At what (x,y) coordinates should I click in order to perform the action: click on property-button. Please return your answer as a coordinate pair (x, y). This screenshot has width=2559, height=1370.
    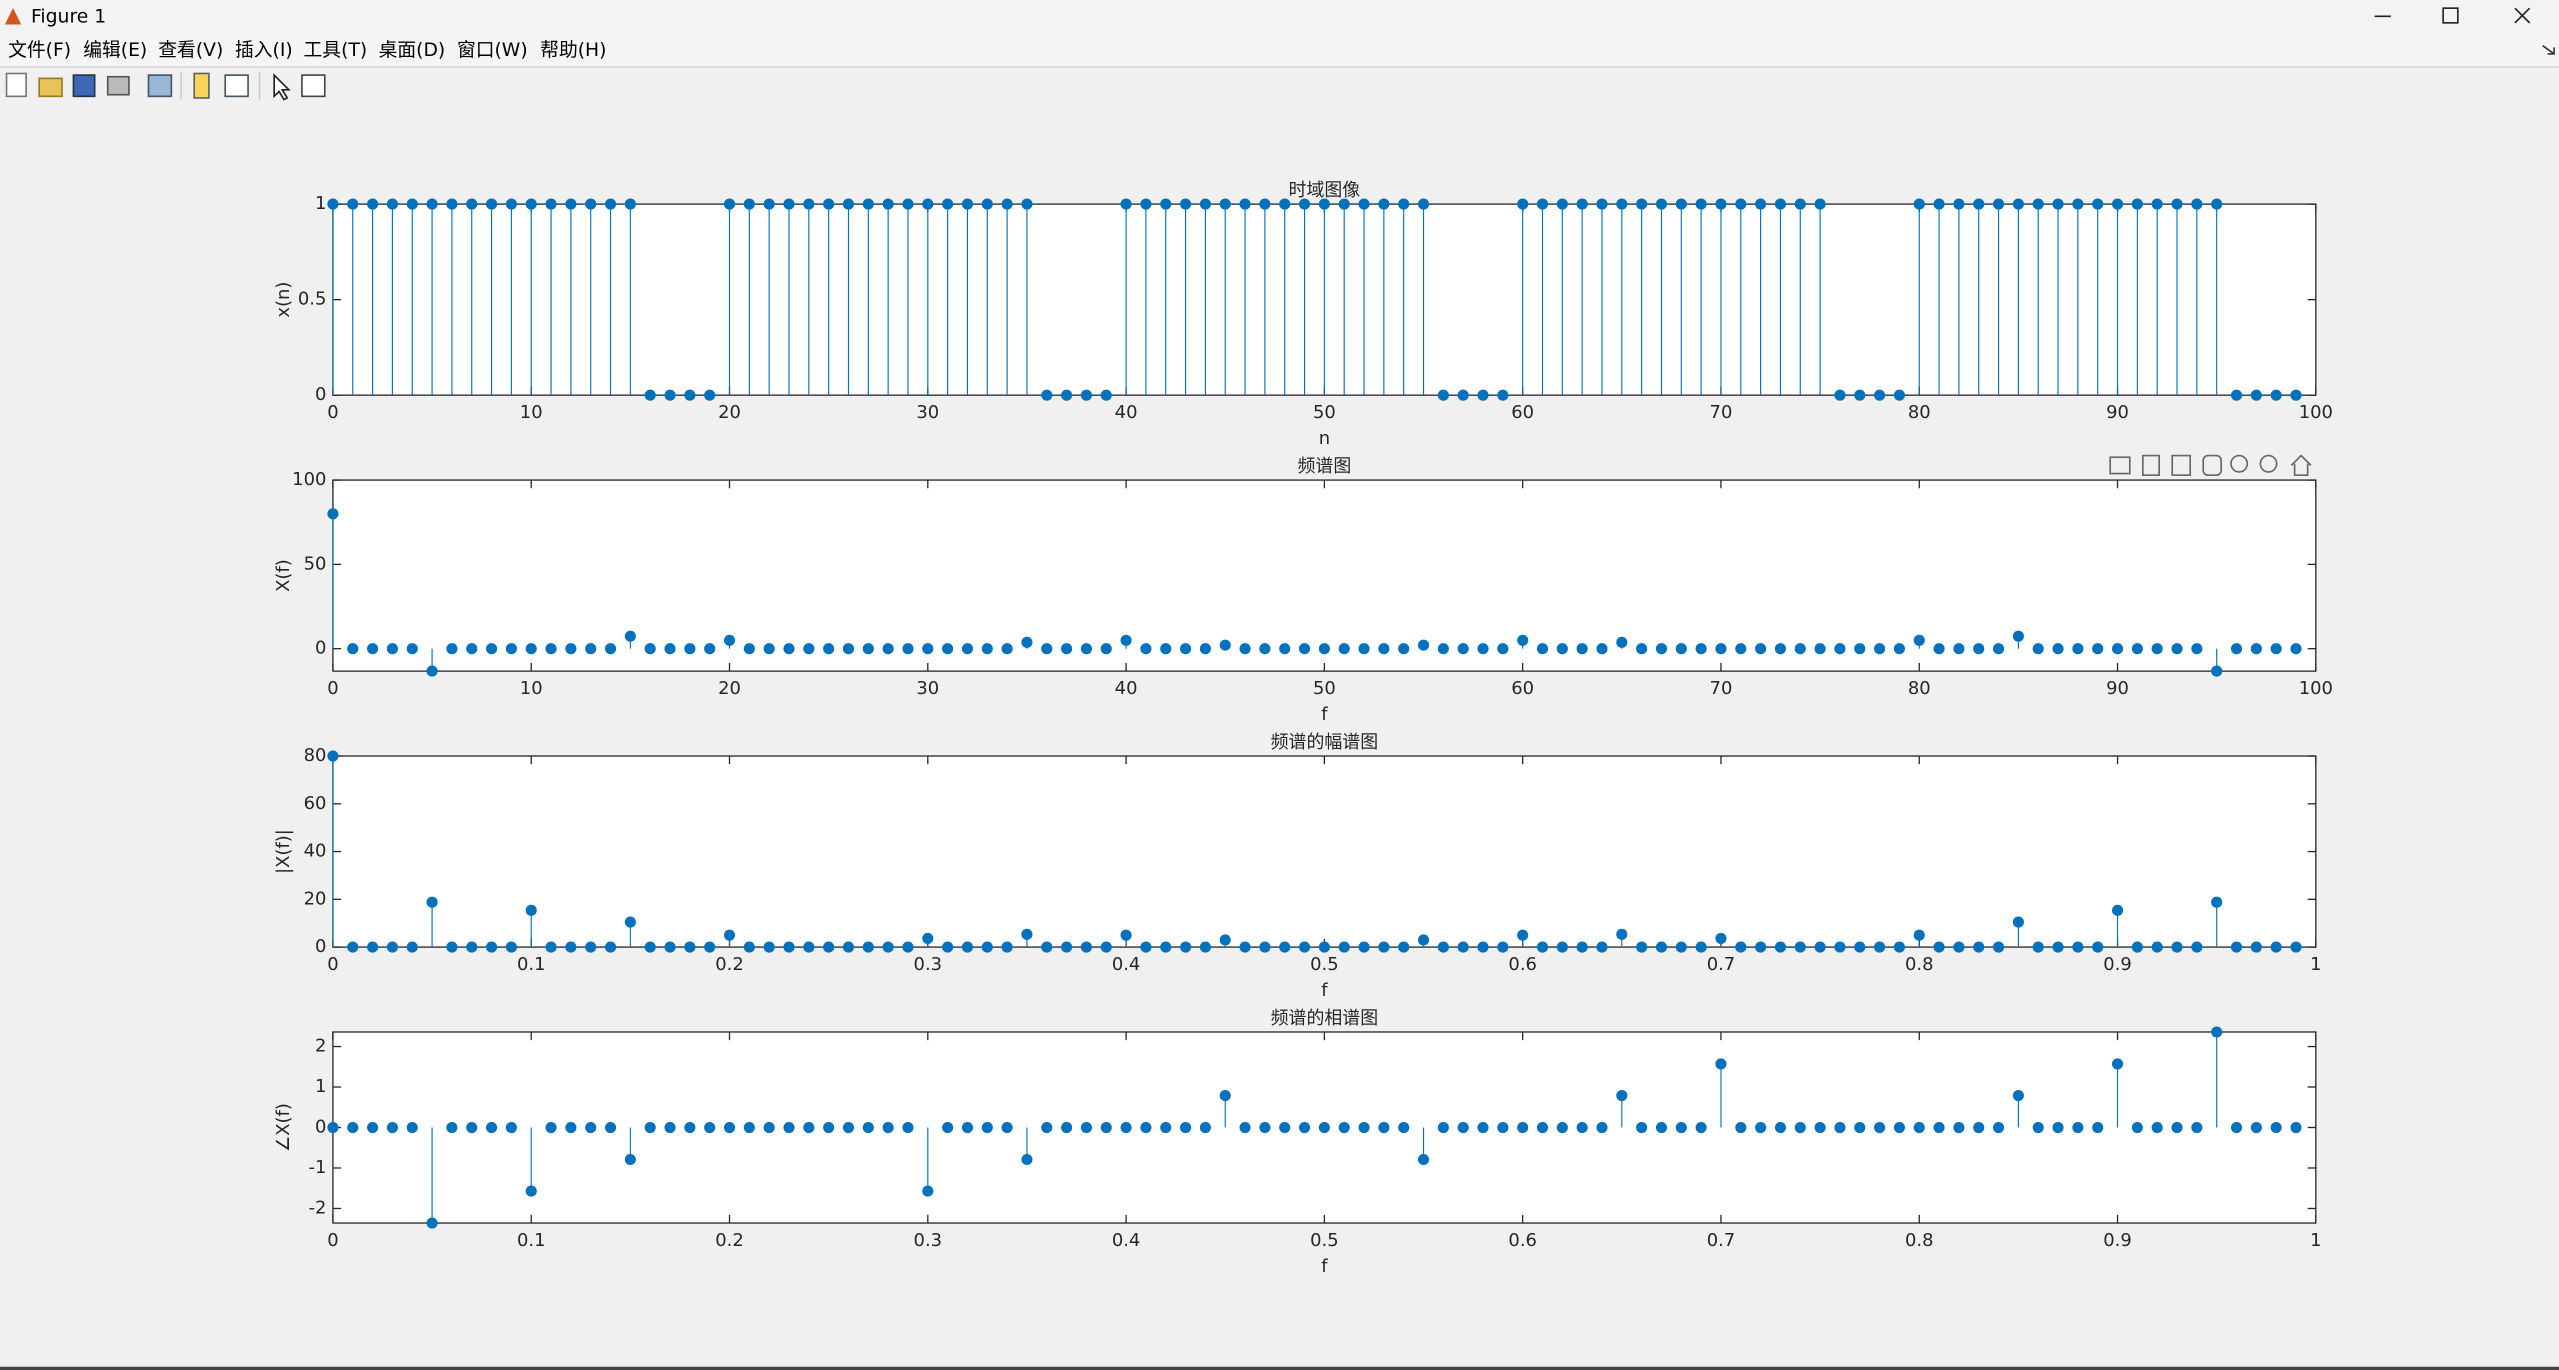
    Looking at the image, I should click on (313, 86).